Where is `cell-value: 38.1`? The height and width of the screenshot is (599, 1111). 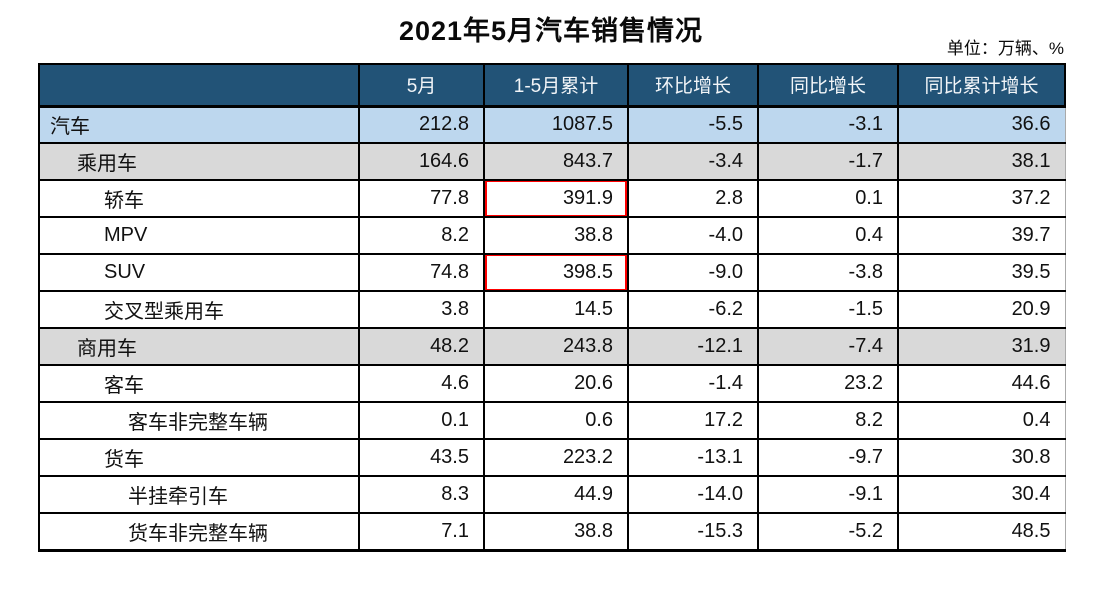
cell-value: 38.1 is located at coordinates (981, 161).